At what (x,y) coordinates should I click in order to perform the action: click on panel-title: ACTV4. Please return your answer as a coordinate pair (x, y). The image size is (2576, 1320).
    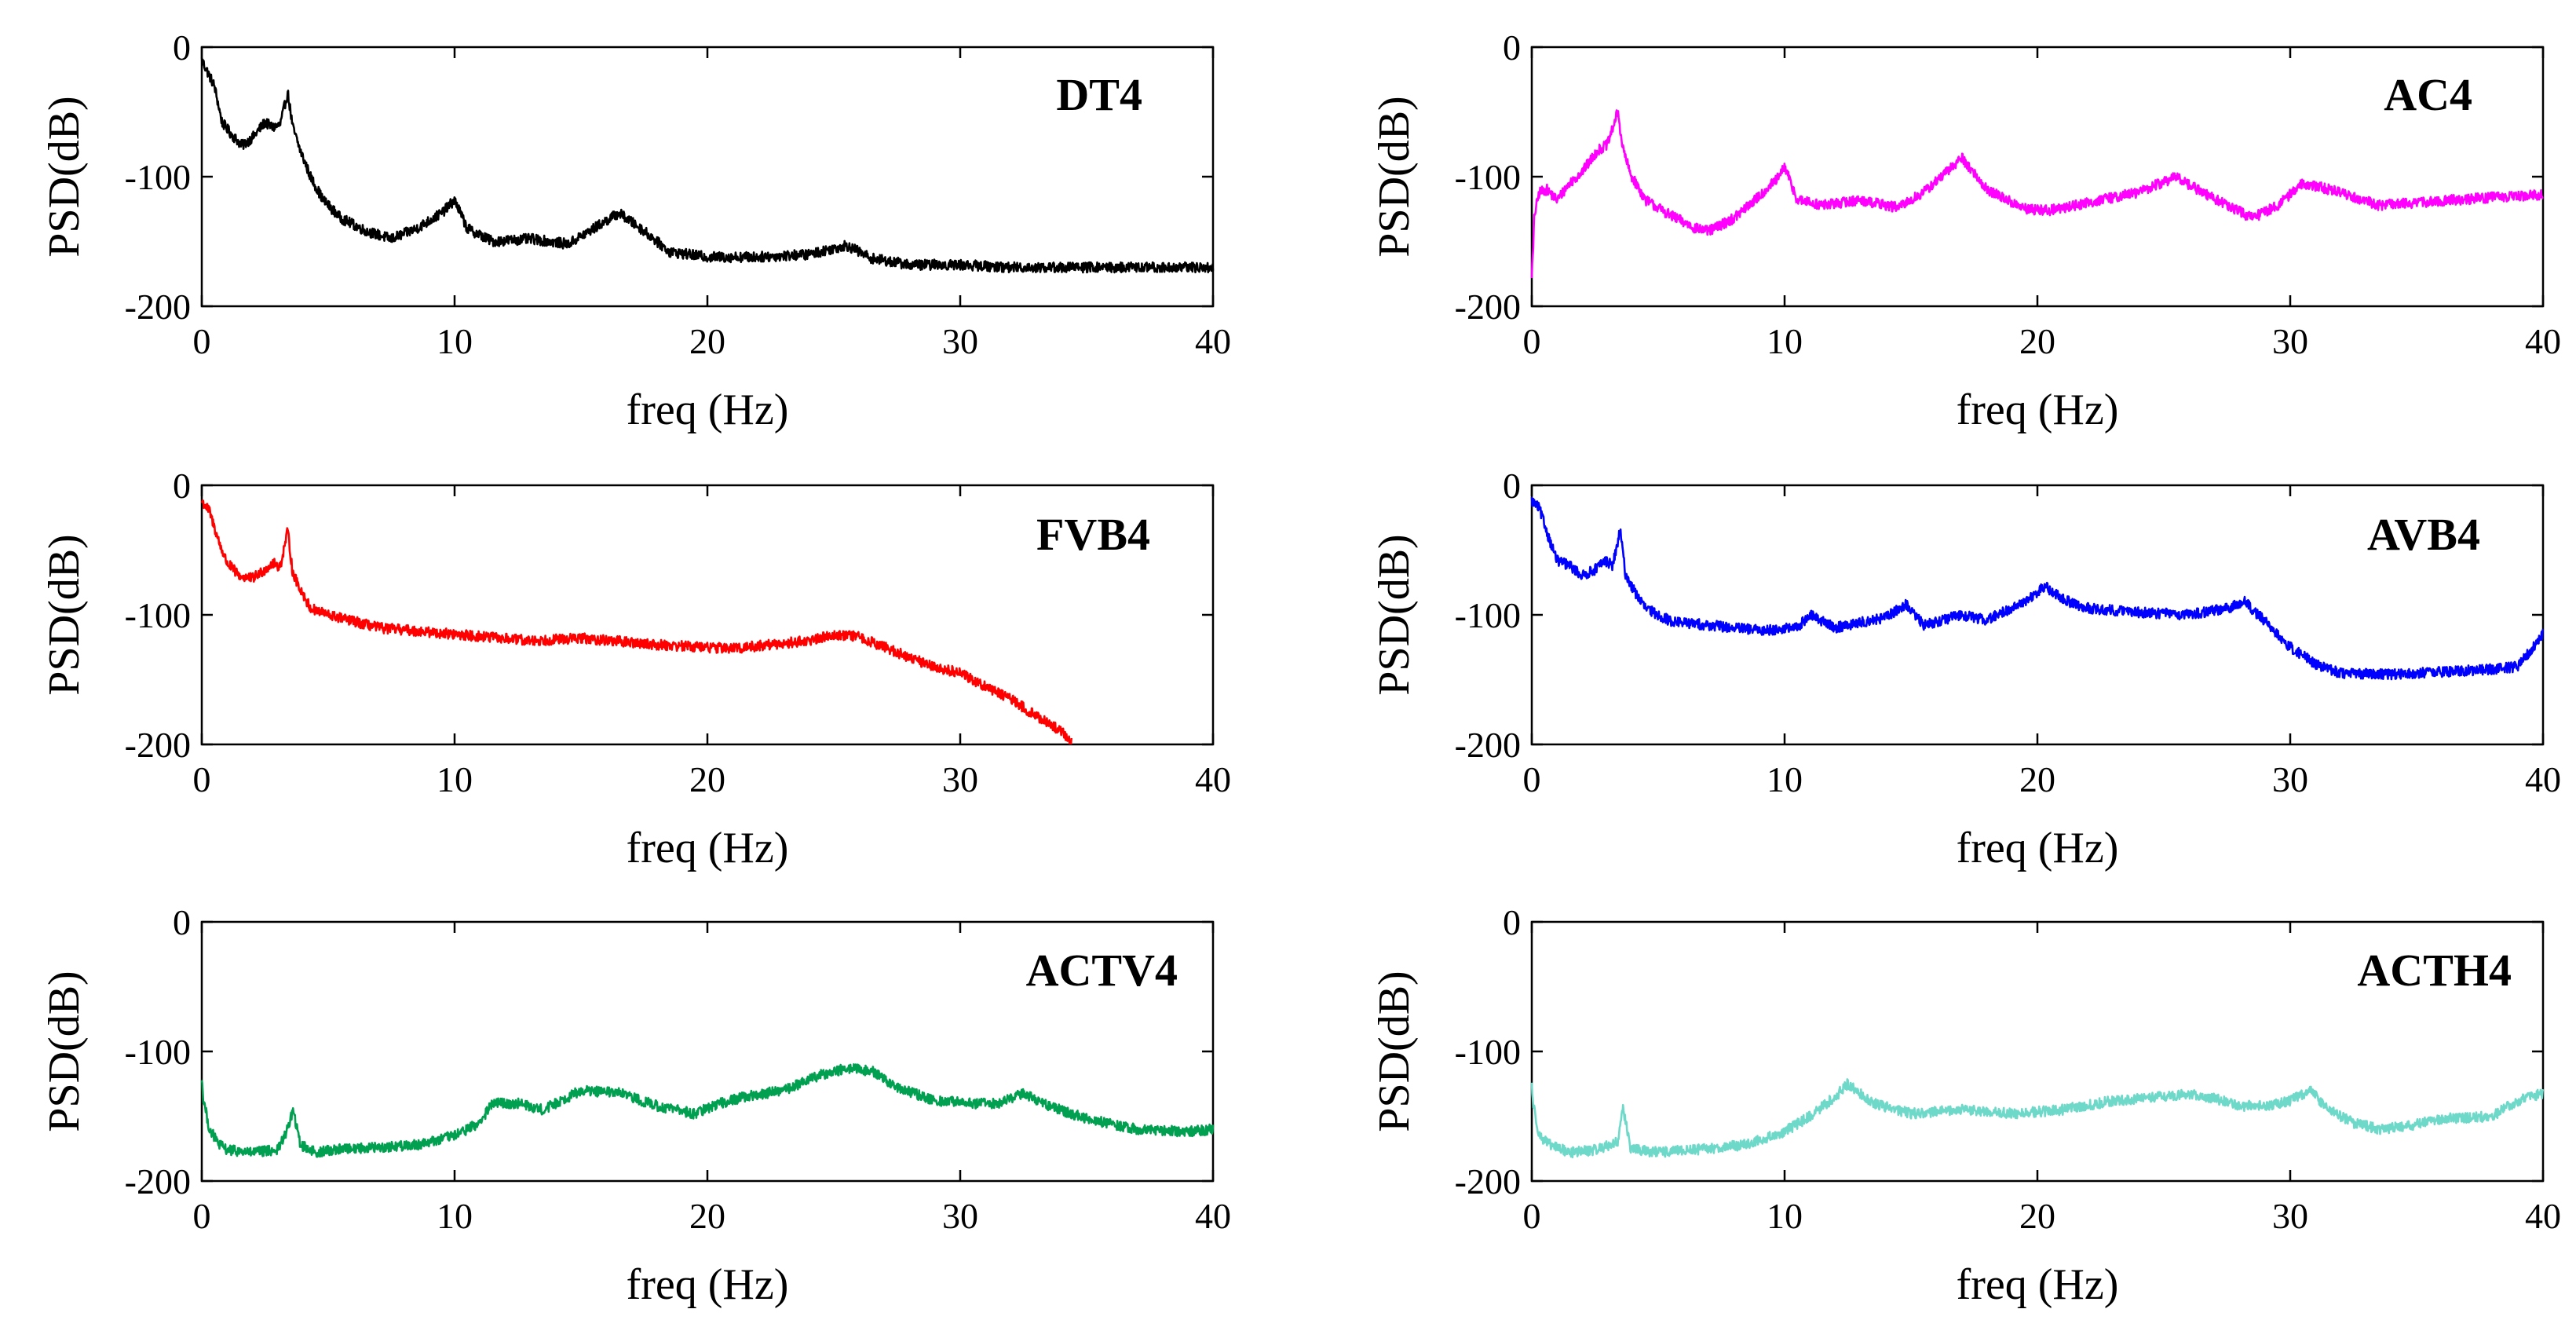
    Looking at the image, I should click on (1102, 970).